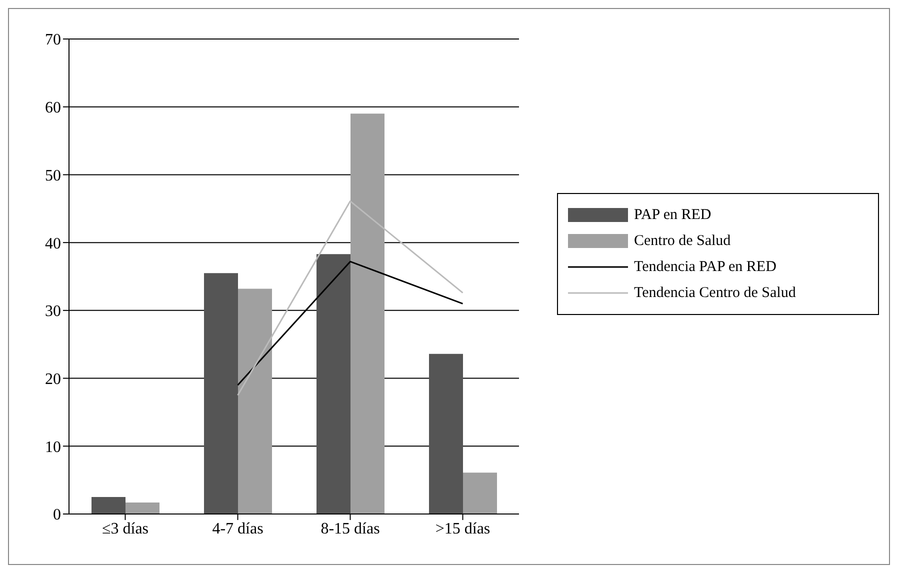 This screenshot has width=897, height=573. What do you see at coordinates (53, 40) in the screenshot?
I see `y-tick-label: 70` at bounding box center [53, 40].